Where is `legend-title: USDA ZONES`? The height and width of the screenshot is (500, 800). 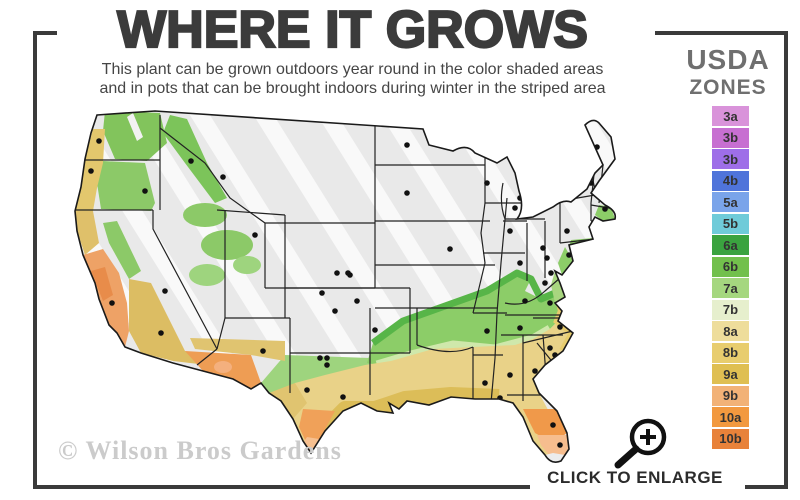 legend-title: USDA ZONES is located at coordinates (728, 71).